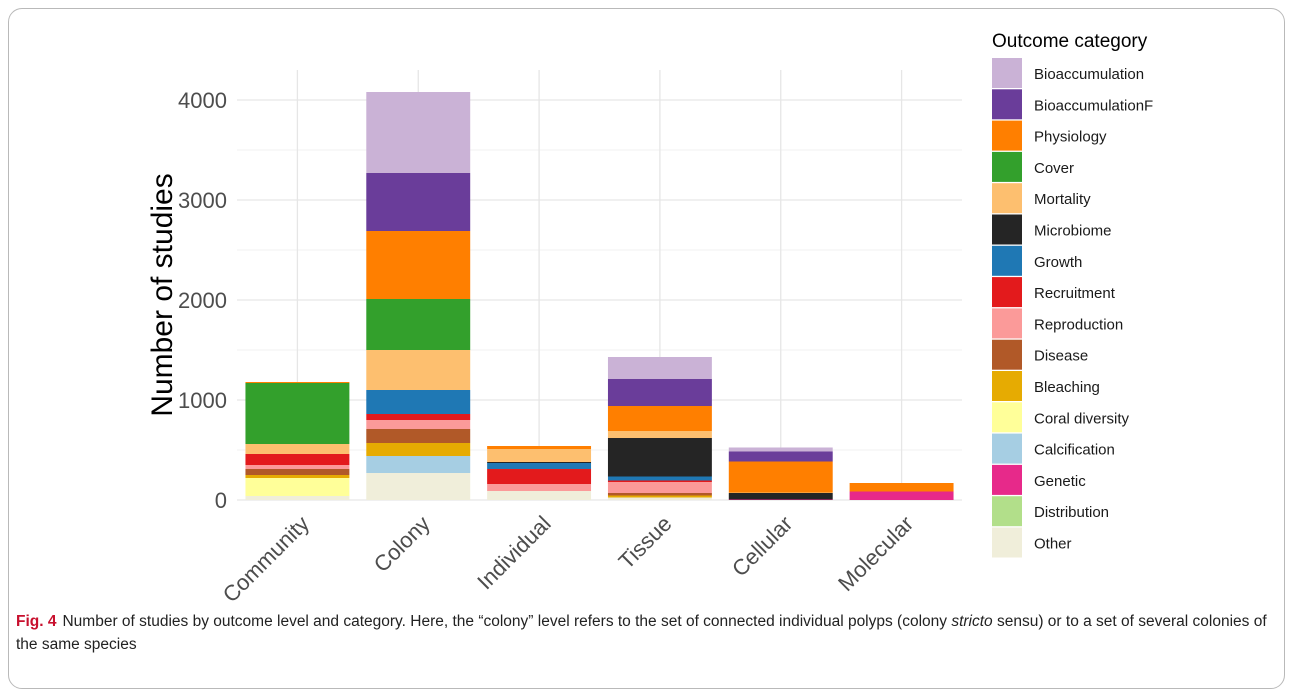 The image size is (1295, 697). I want to click on legend-label: Recruitment, so click(1075, 293).